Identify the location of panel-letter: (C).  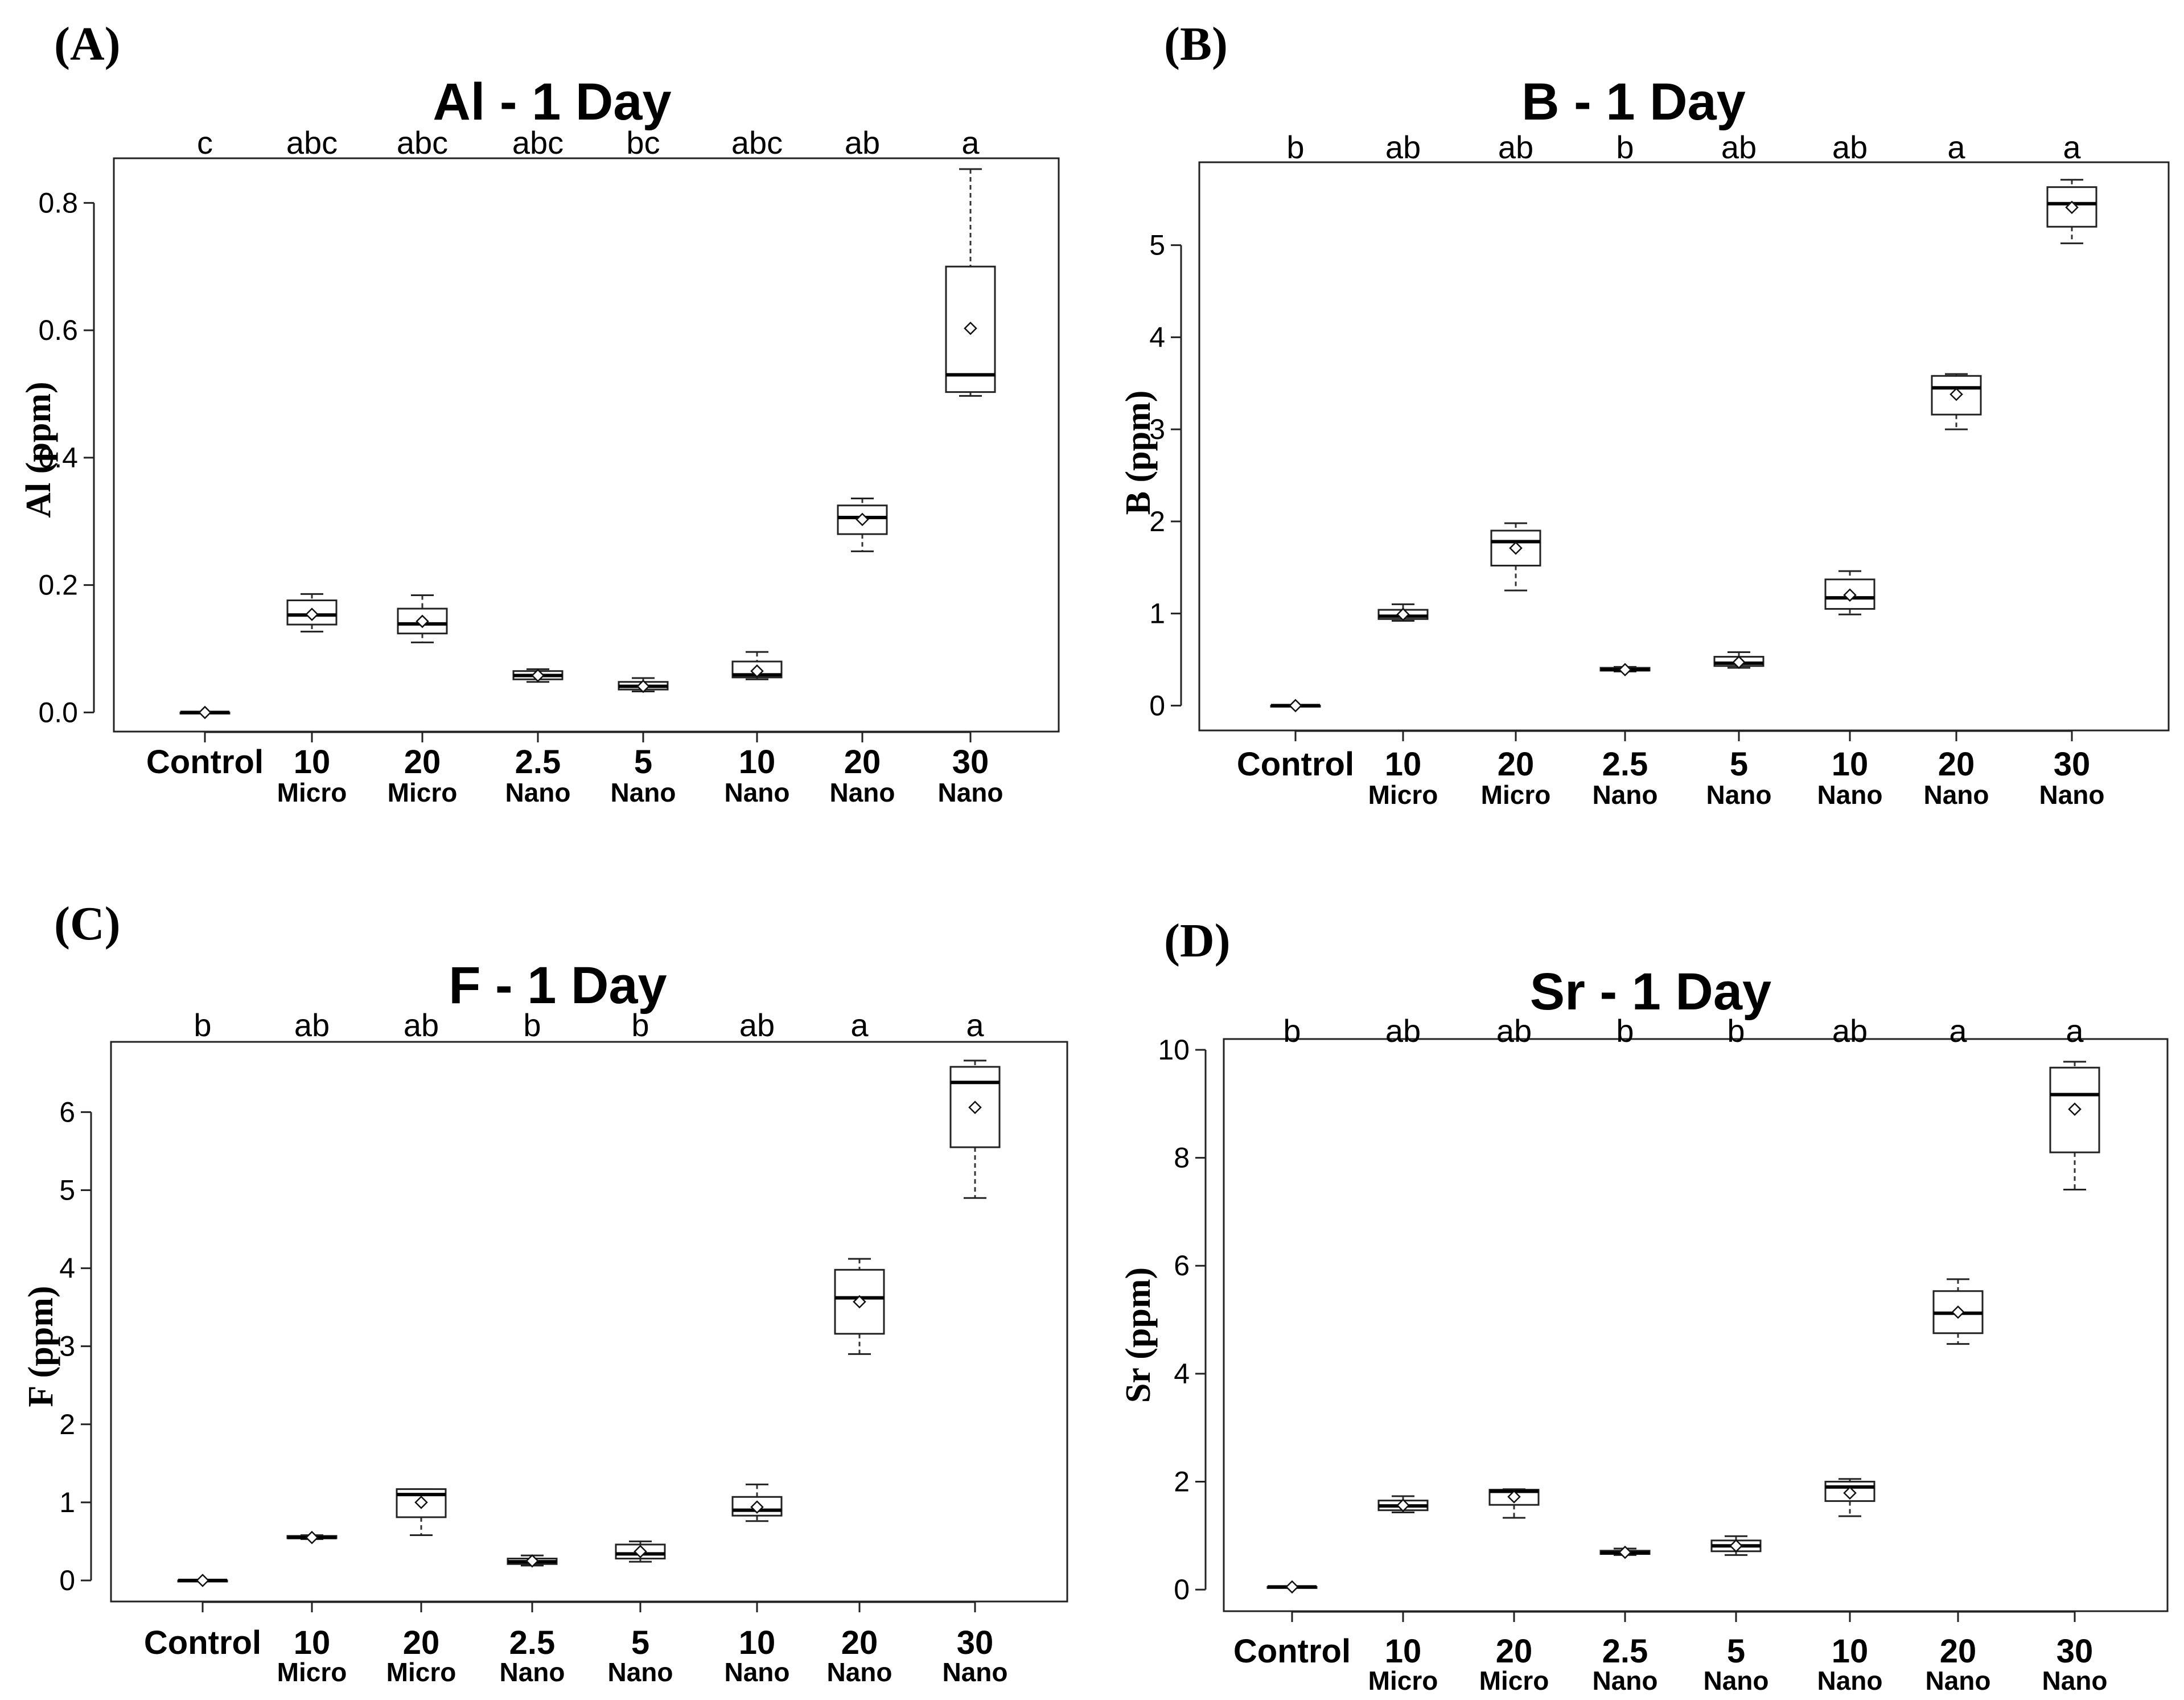
(87, 924).